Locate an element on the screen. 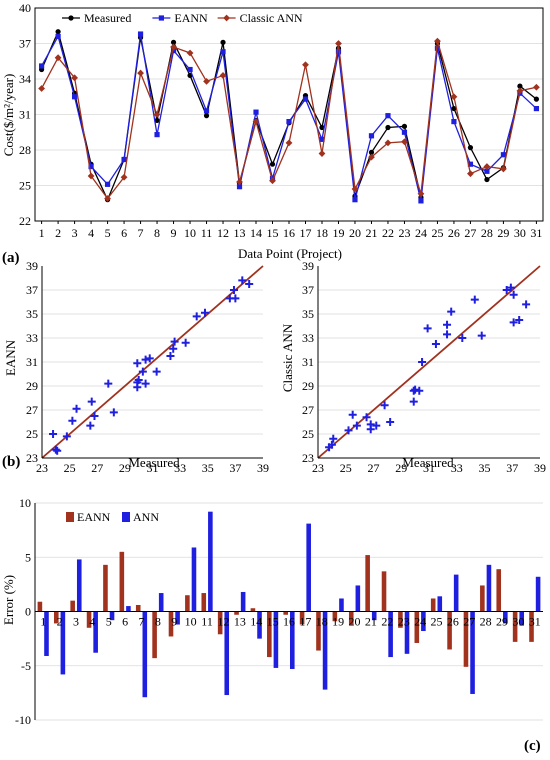  legend-label: ANN is located at coordinates (146, 517).